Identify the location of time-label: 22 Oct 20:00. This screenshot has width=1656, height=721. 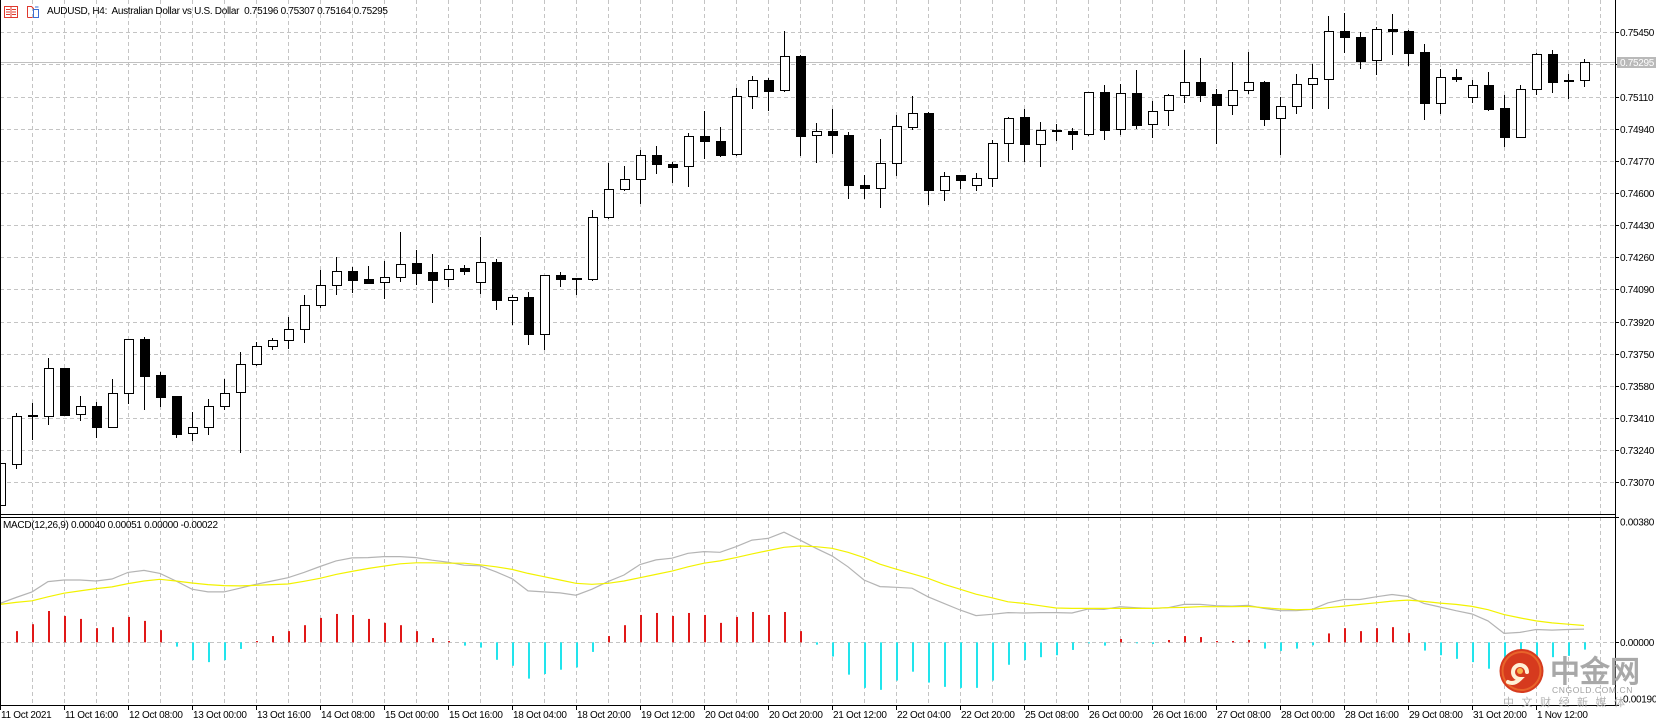
(988, 715).